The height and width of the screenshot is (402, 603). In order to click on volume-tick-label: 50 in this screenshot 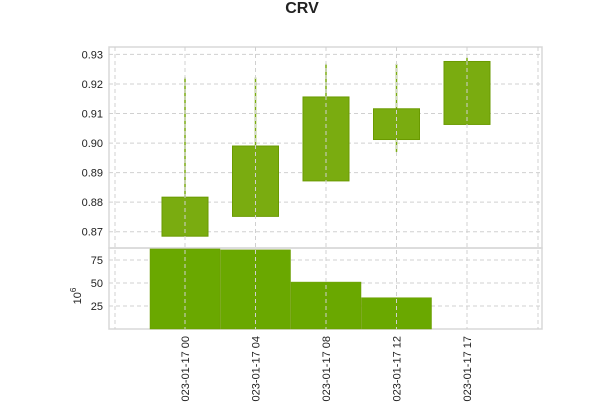, I will do `click(97, 284)`.